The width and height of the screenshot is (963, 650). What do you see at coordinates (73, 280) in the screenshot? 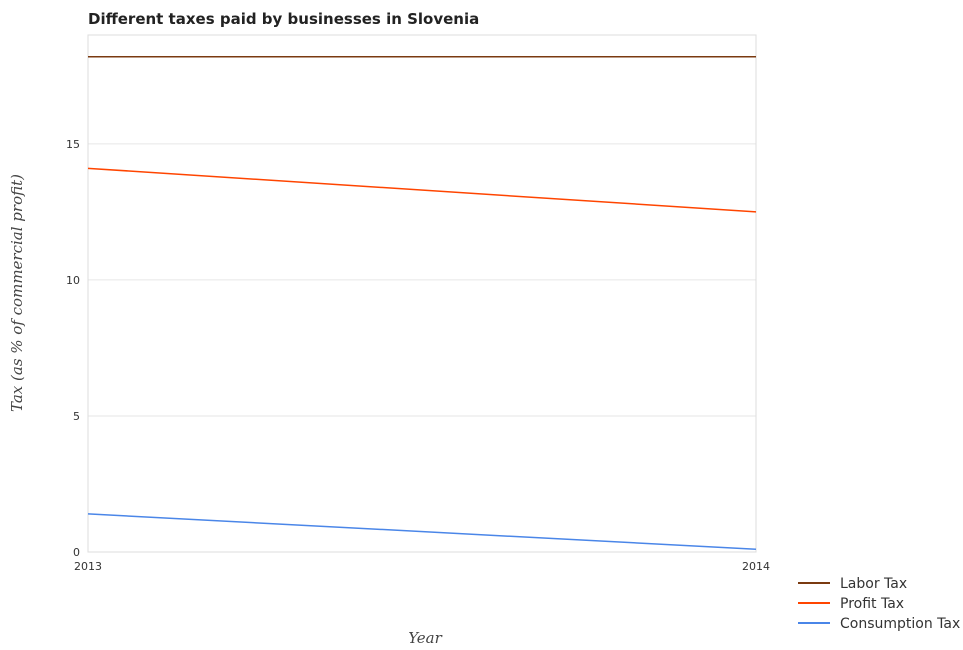
I see `y-tick-label: 10` at bounding box center [73, 280].